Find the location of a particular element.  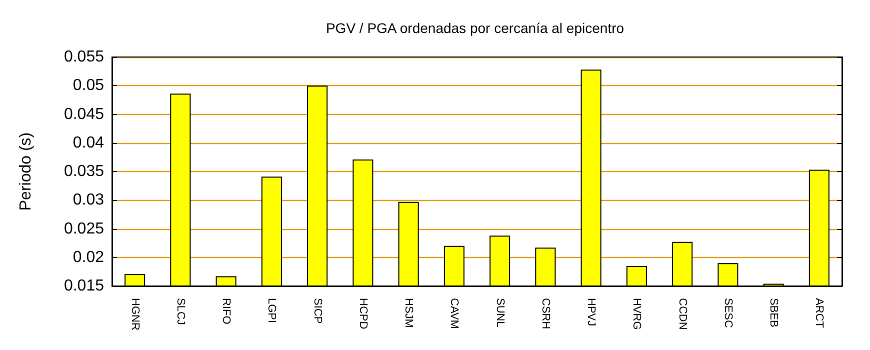

y-tick-label: 0.055 is located at coordinates (84, 57).